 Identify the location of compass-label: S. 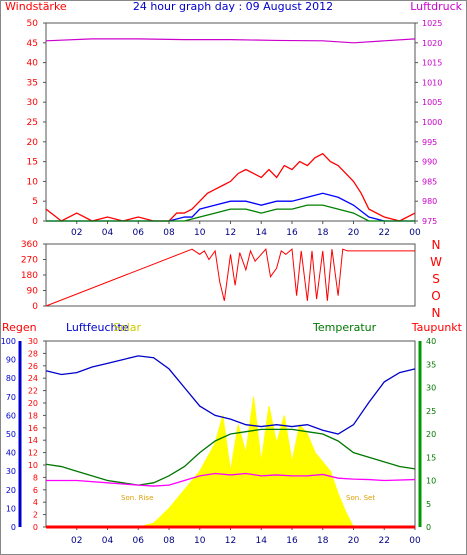
(436, 279).